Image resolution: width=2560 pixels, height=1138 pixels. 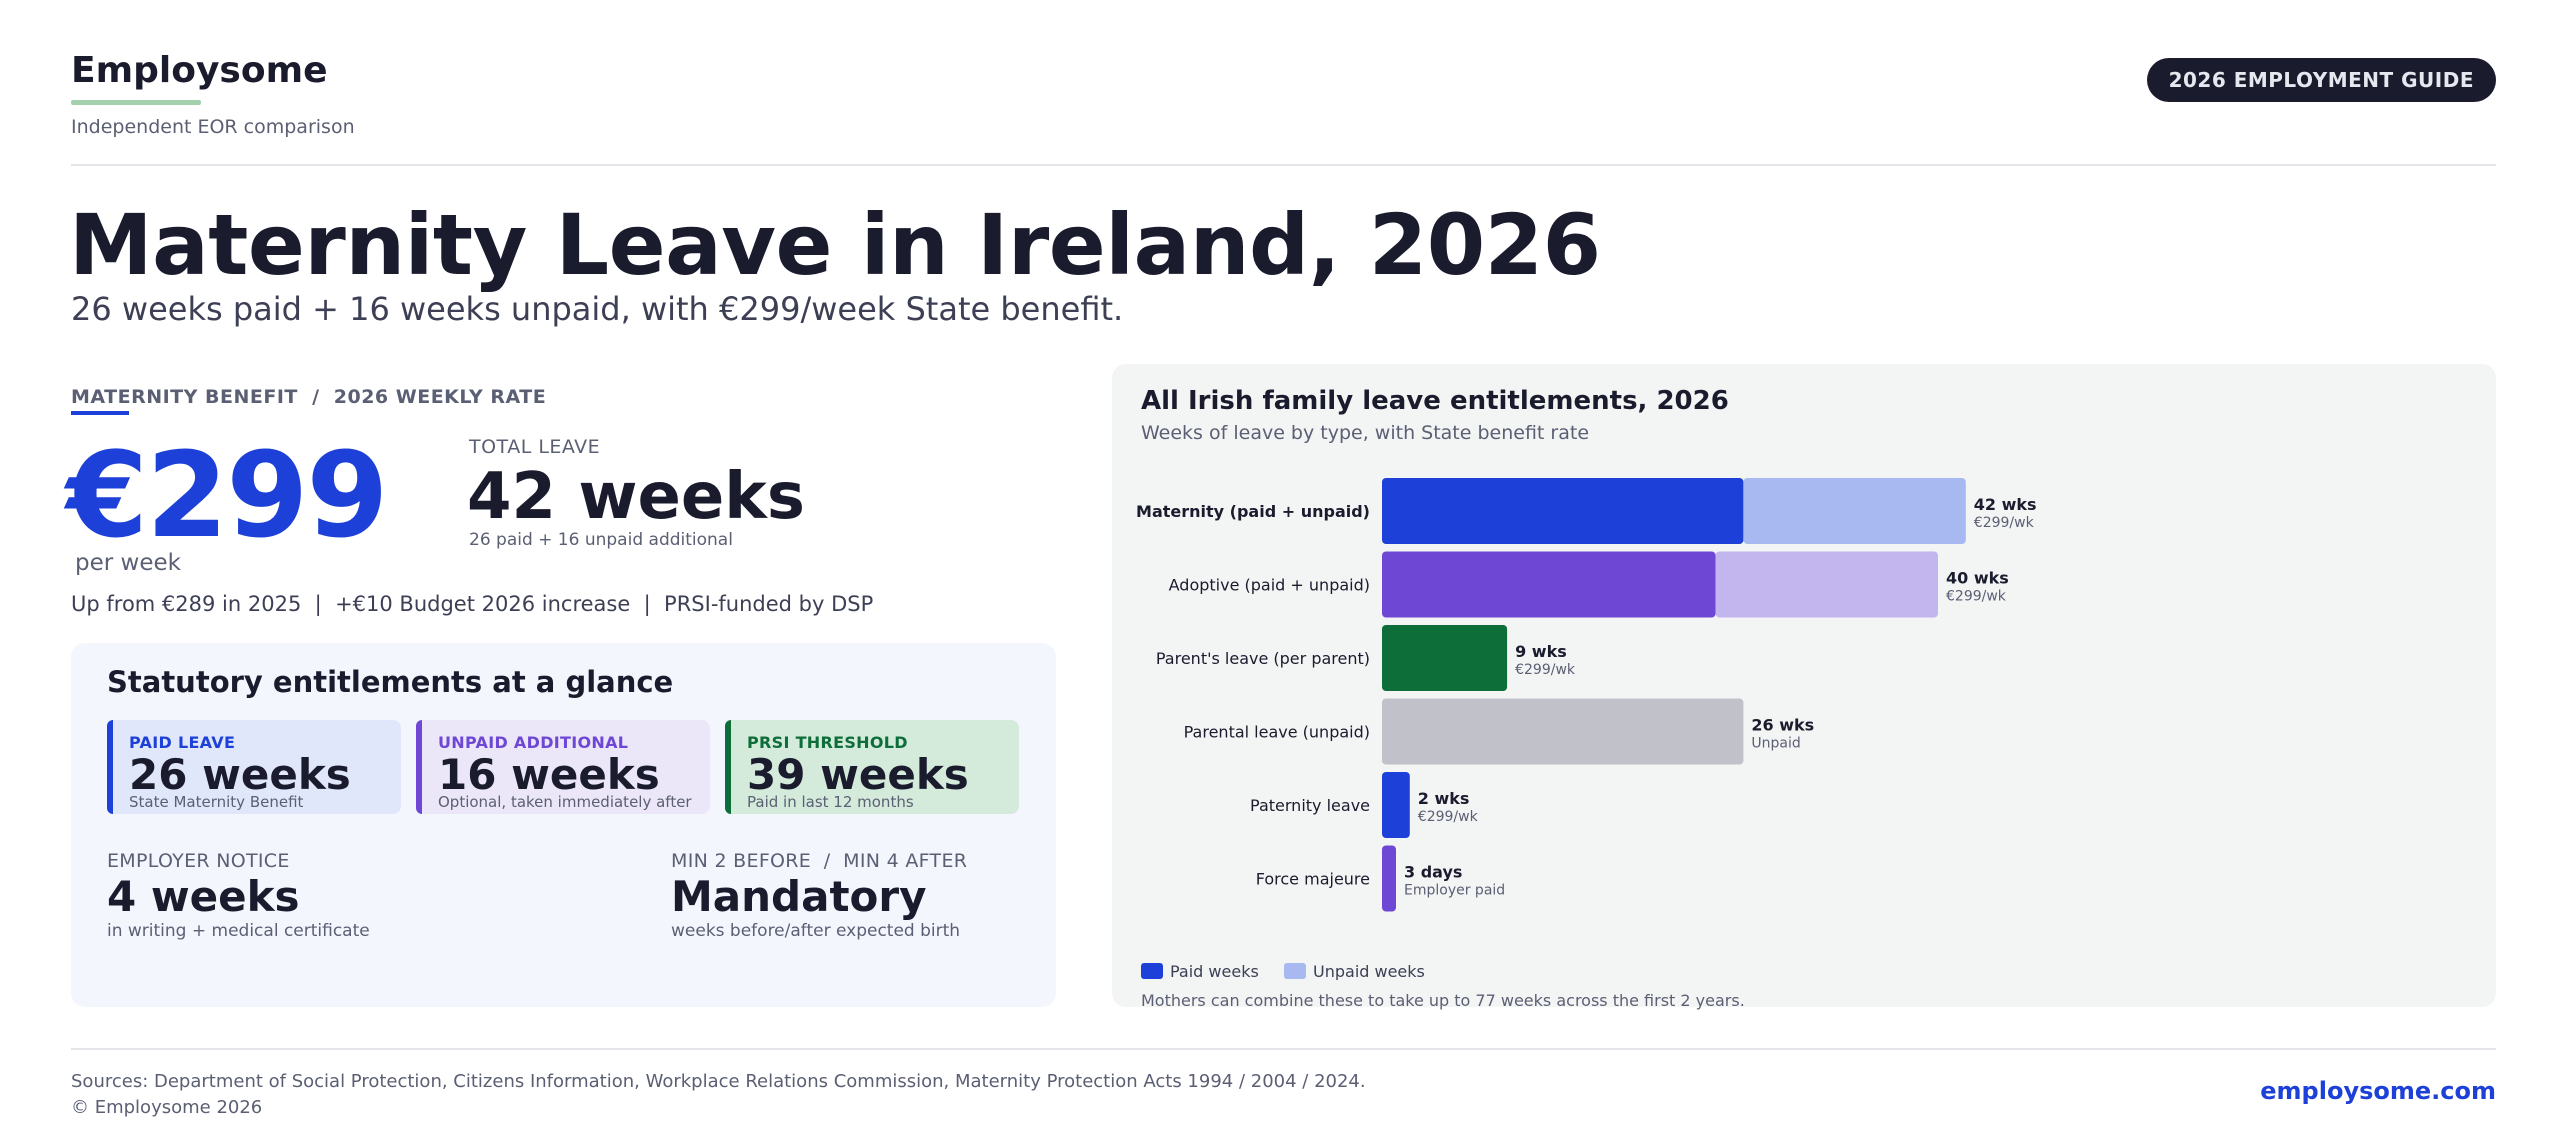 I want to click on category-label: Paternity leave, so click(x=1310, y=805).